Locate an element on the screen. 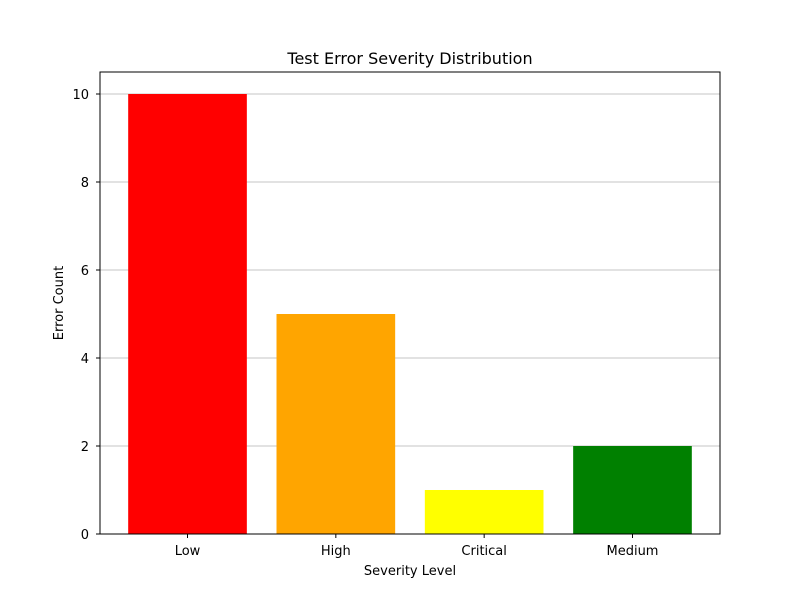 The height and width of the screenshot is (604, 800). y-tick-label: 6 is located at coordinates (85, 271).